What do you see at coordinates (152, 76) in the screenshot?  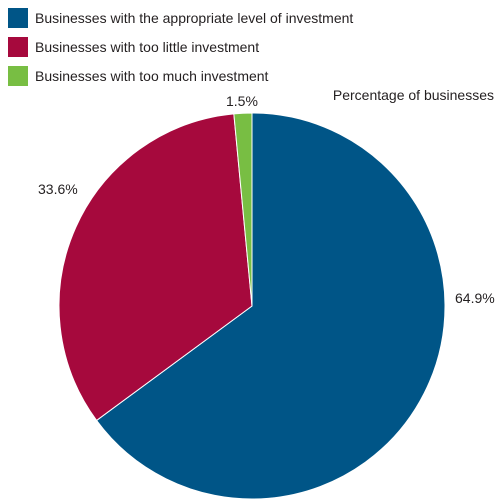 I see `legend-label-too-much: Businesses with too much investment` at bounding box center [152, 76].